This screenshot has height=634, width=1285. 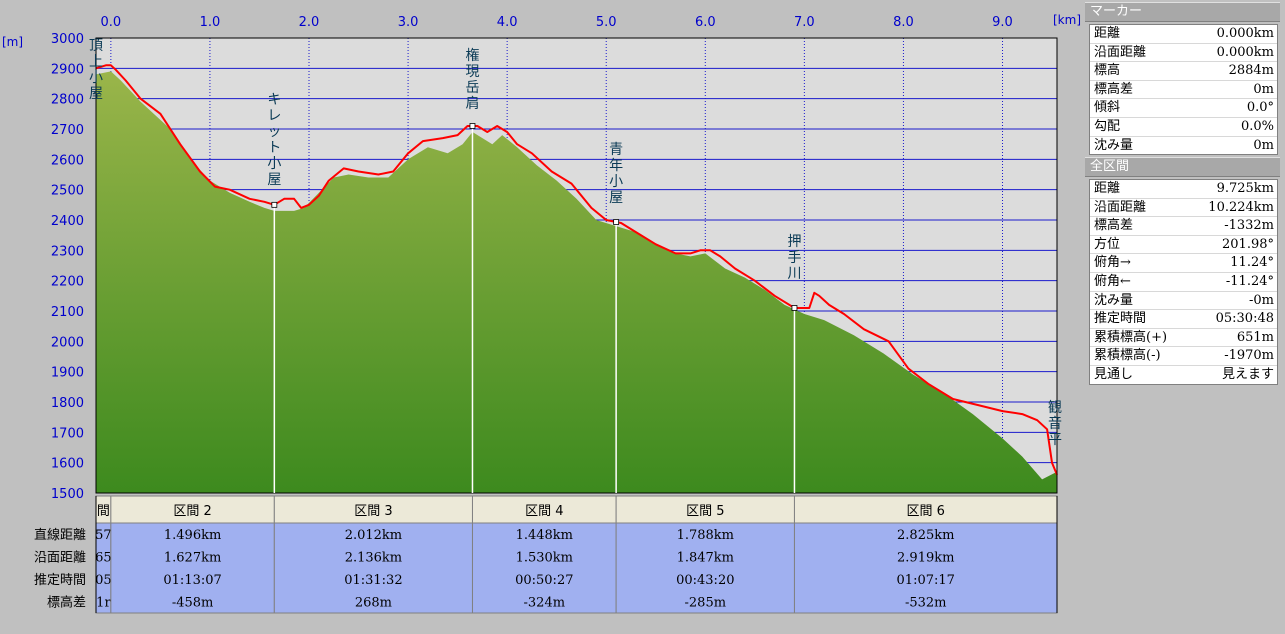 I want to click on info-row-label: 傾斜, so click(x=1107, y=108).